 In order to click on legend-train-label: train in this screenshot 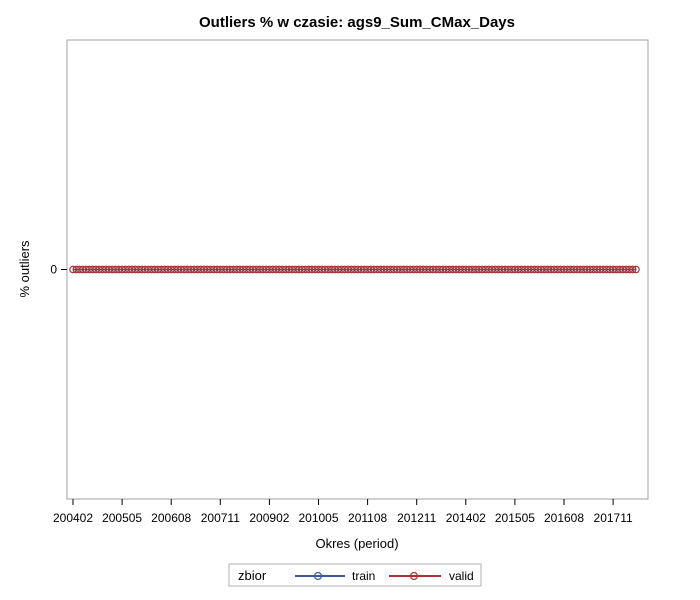, I will do `click(363, 576)`.